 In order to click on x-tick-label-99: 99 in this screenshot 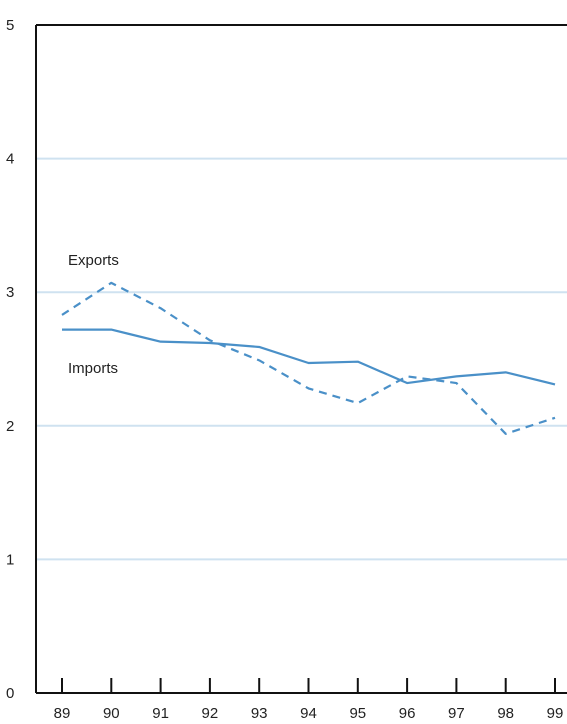, I will do `click(555, 713)`.